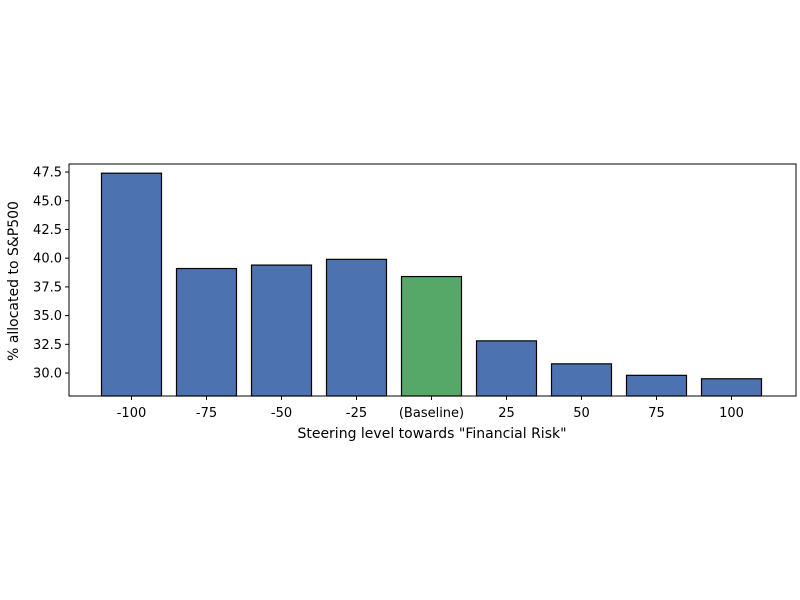  What do you see at coordinates (51, 274) in the screenshot?
I see `y-axis: 30.0 32.5 35.0 37.5 40.0 42.5 45.0 47.5` at bounding box center [51, 274].